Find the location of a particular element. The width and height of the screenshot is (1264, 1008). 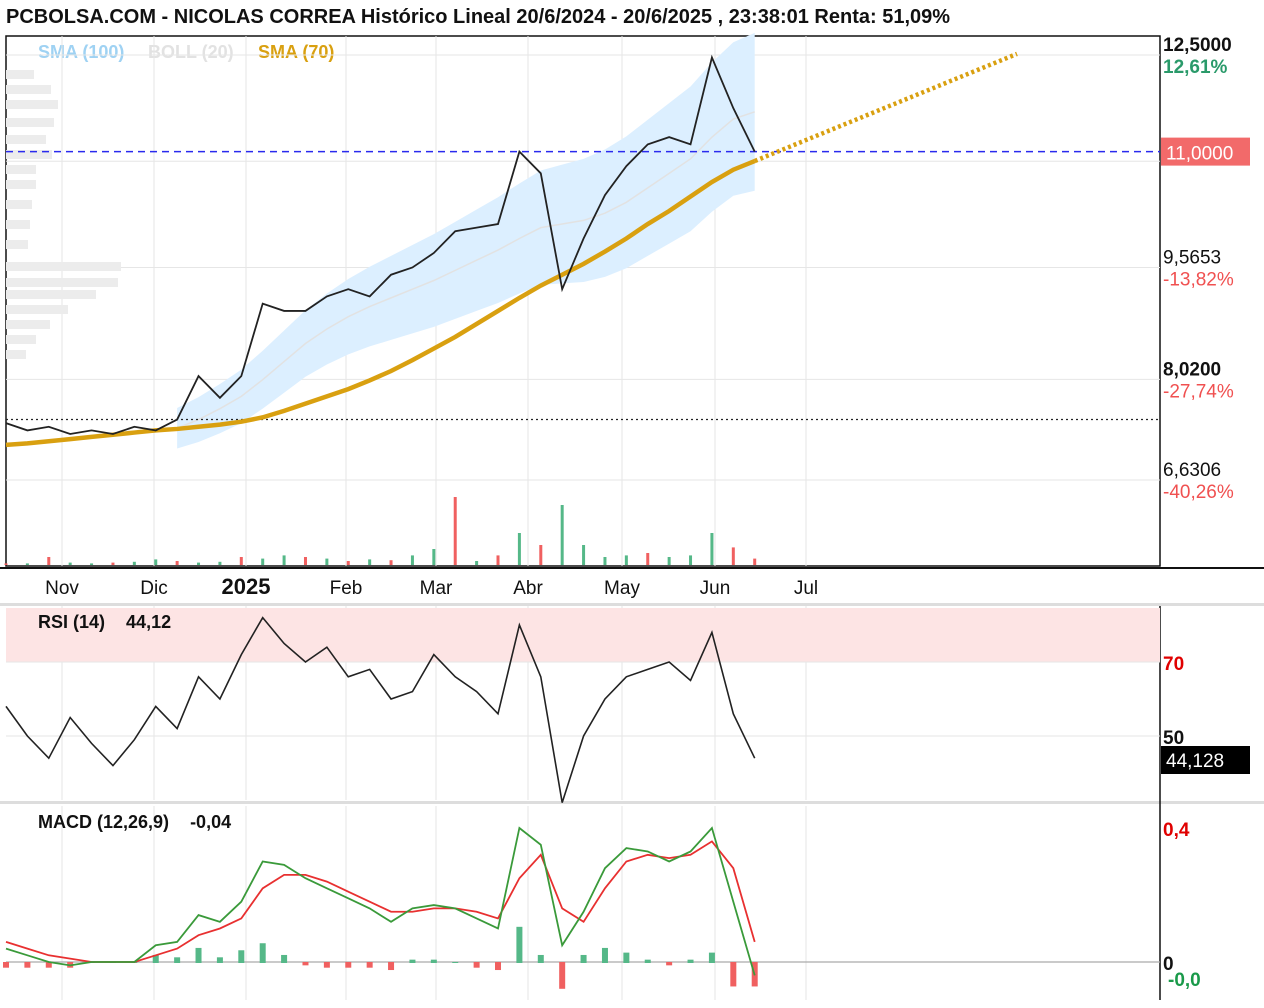

price-pct-label: -40,26% is located at coordinates (1198, 492).